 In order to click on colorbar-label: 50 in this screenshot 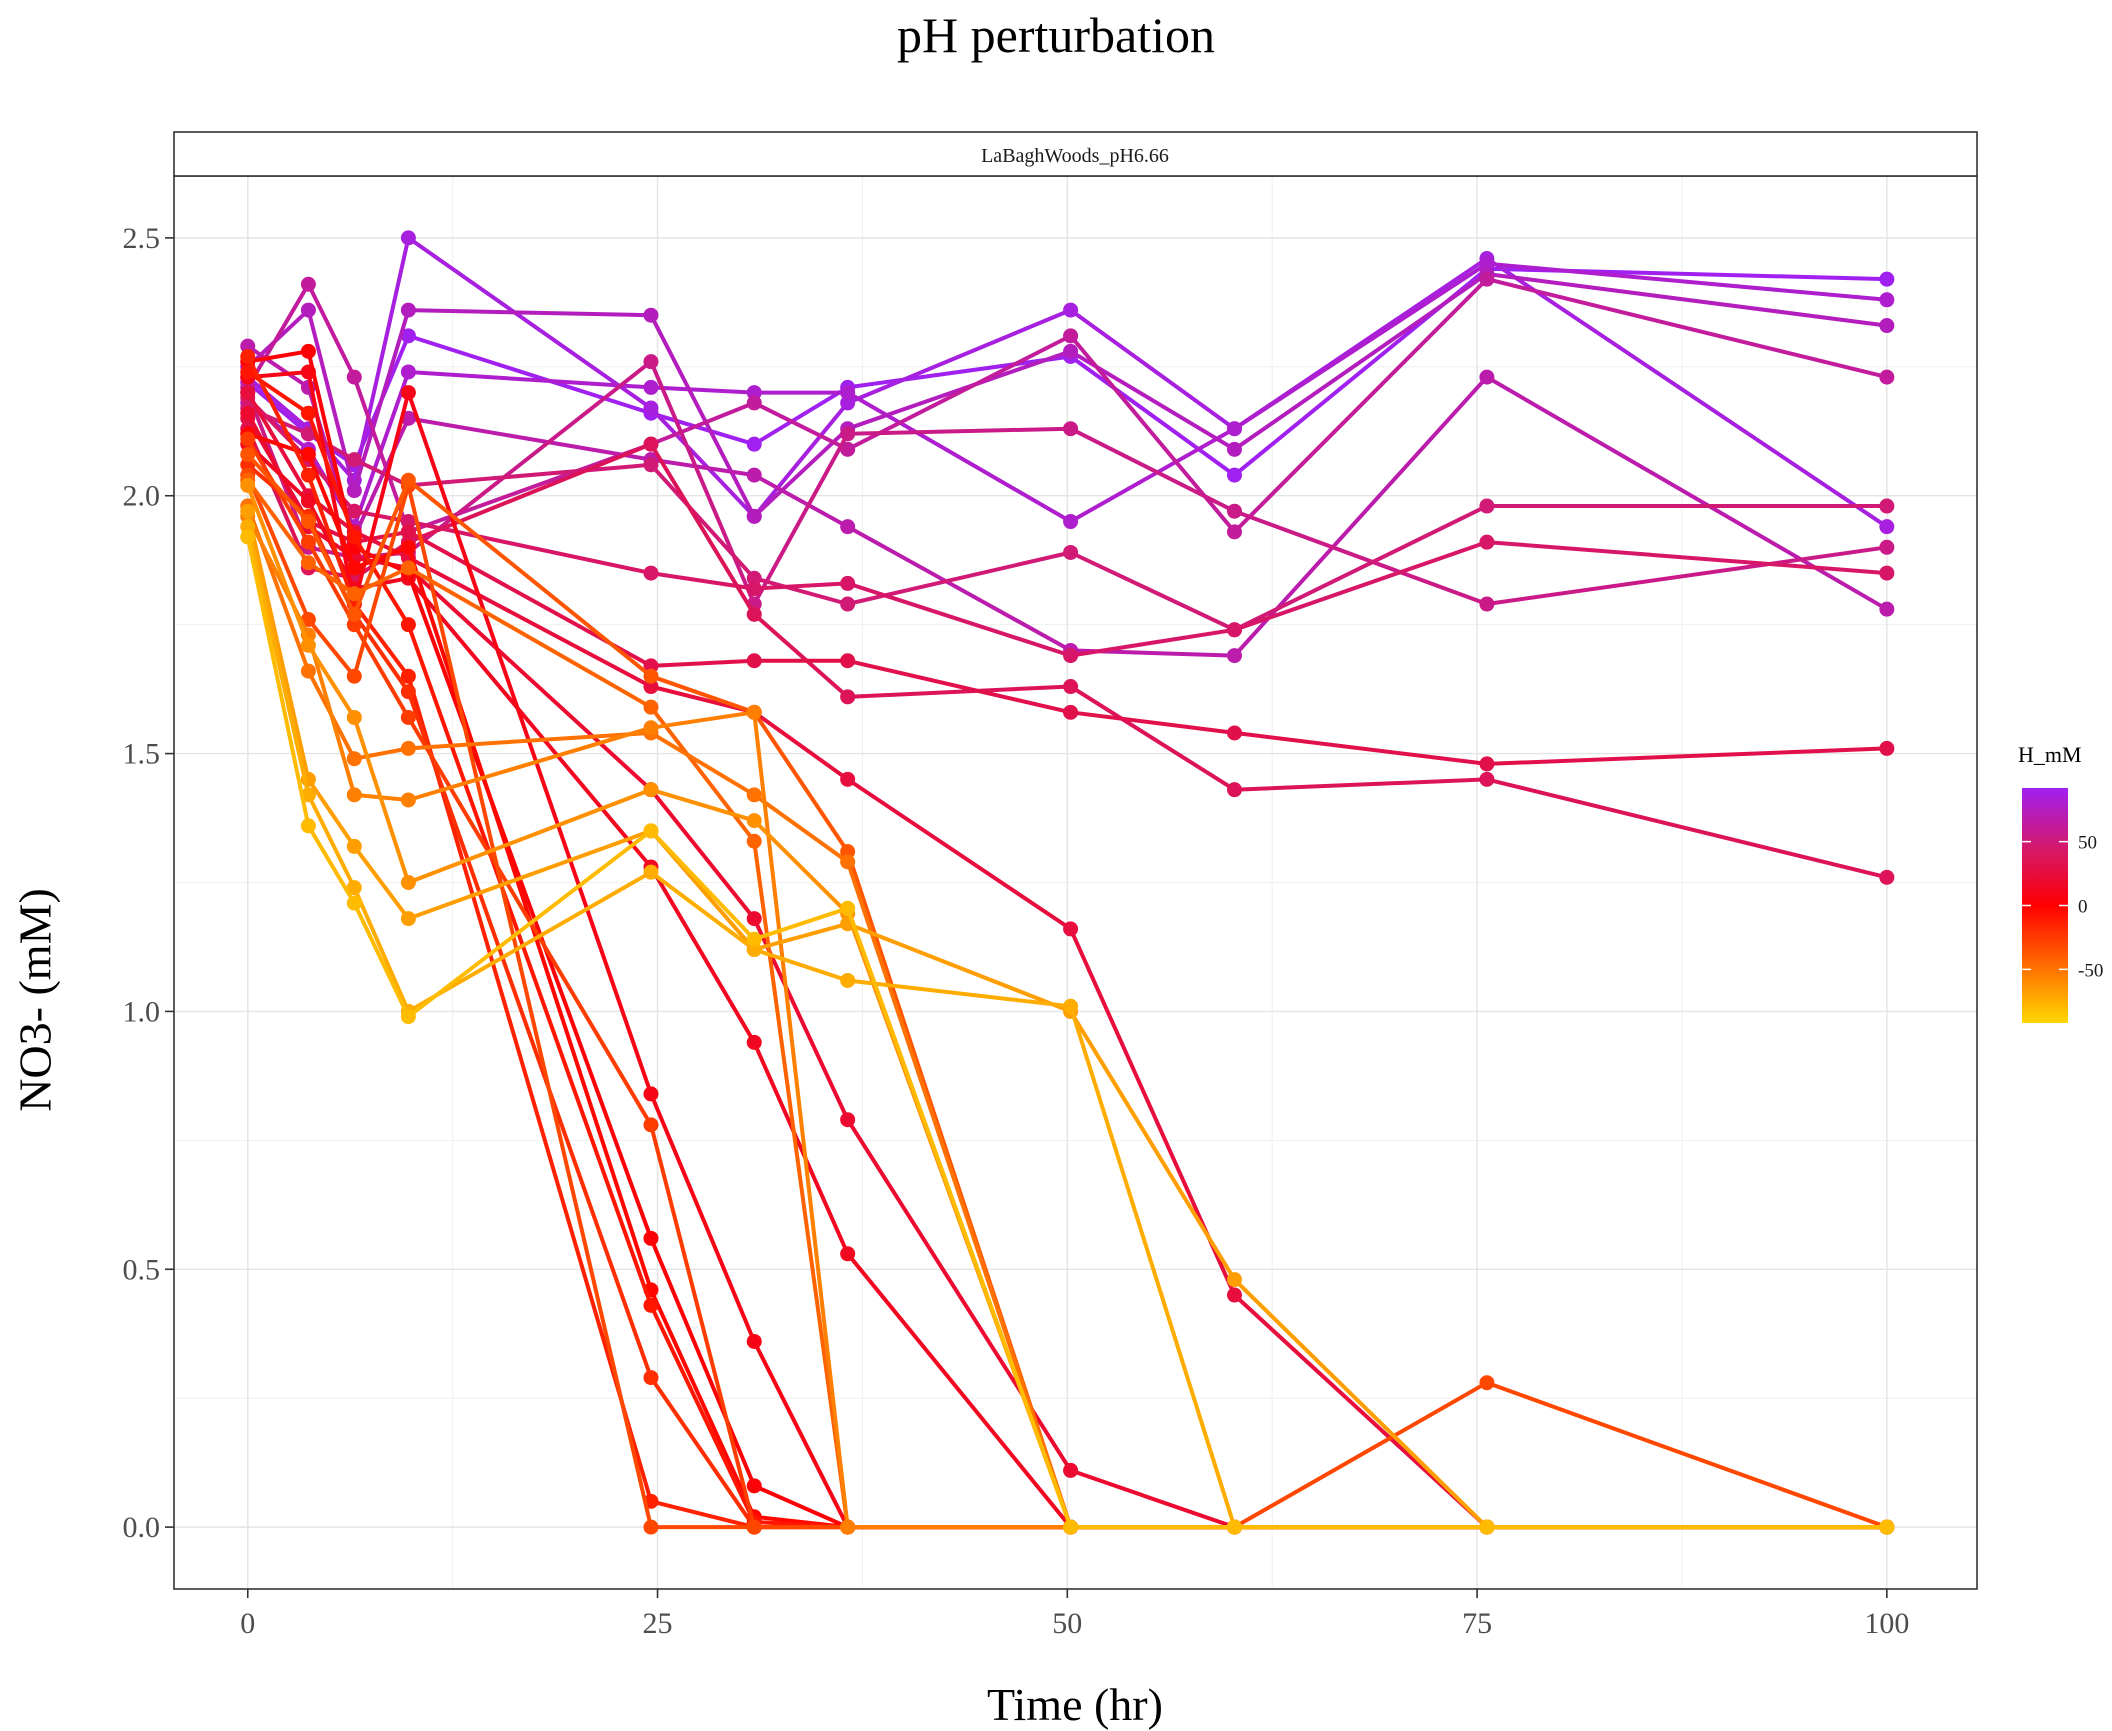, I will do `click(2087, 843)`.